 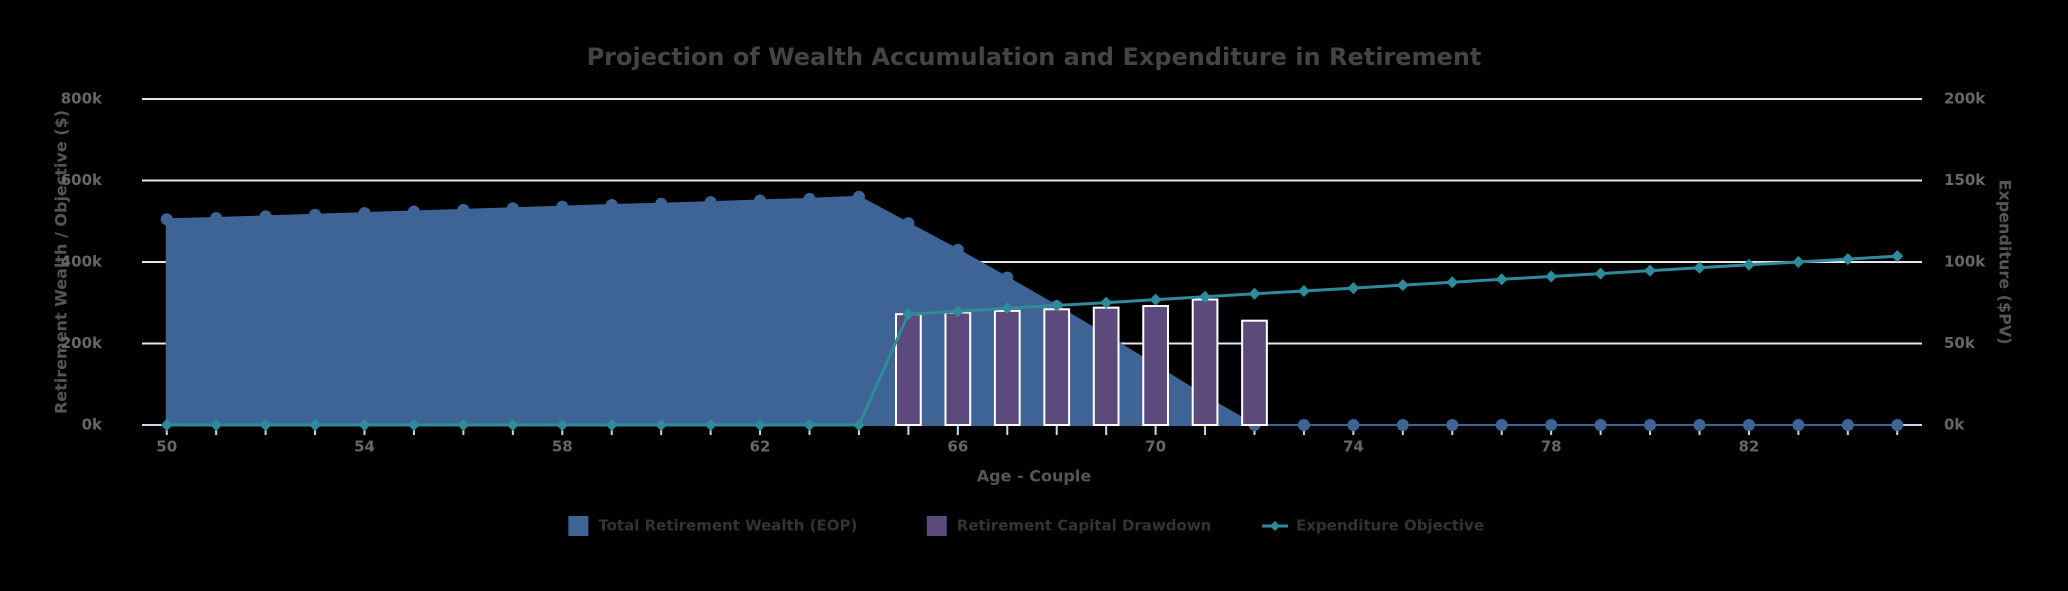 What do you see at coordinates (1960, 343) in the screenshot?
I see `y2-tick-label: 50k` at bounding box center [1960, 343].